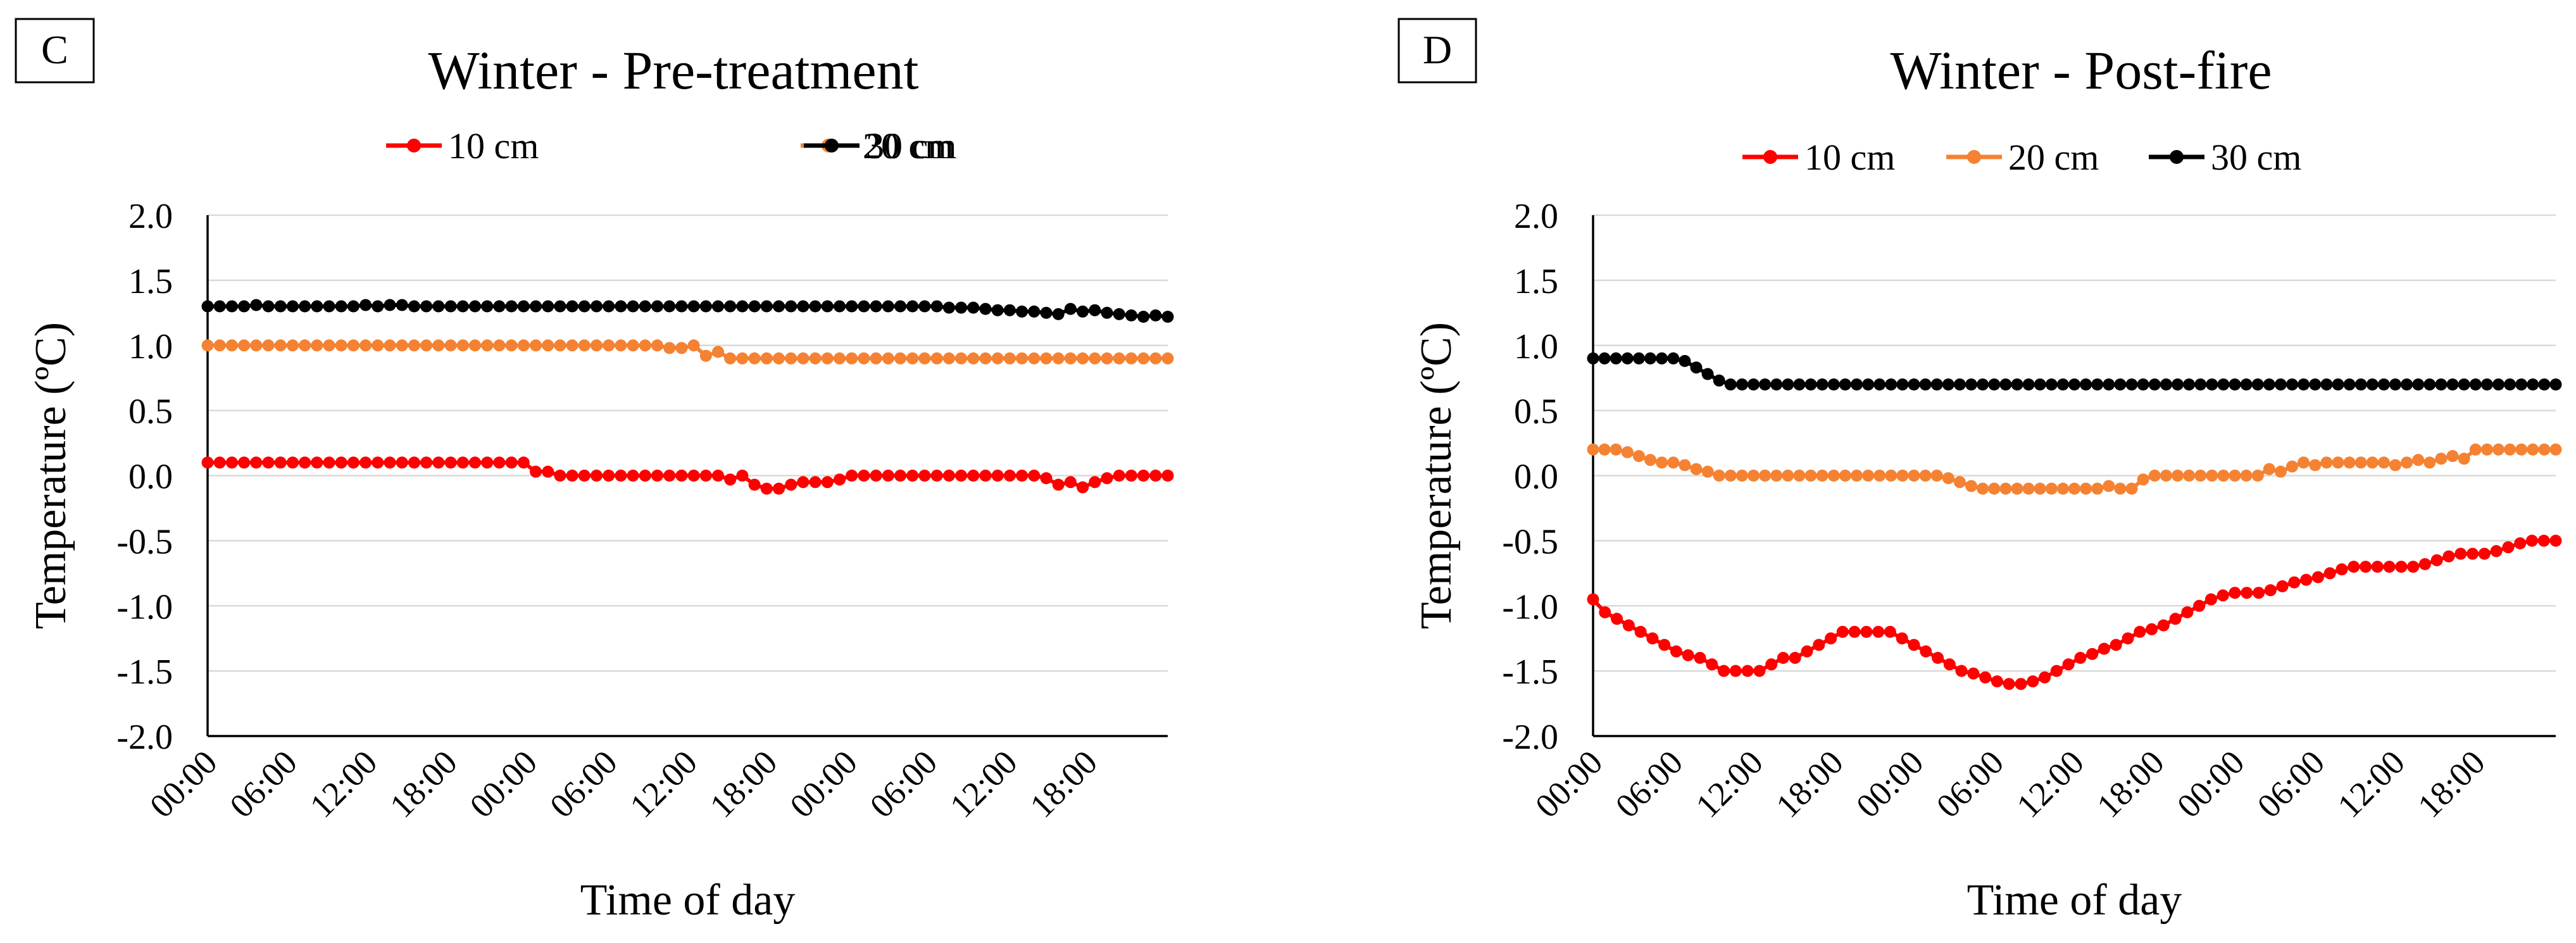 The width and height of the screenshot is (2576, 943). What do you see at coordinates (832, 146) in the screenshot?
I see `legend-swatch-marker` at bounding box center [832, 146].